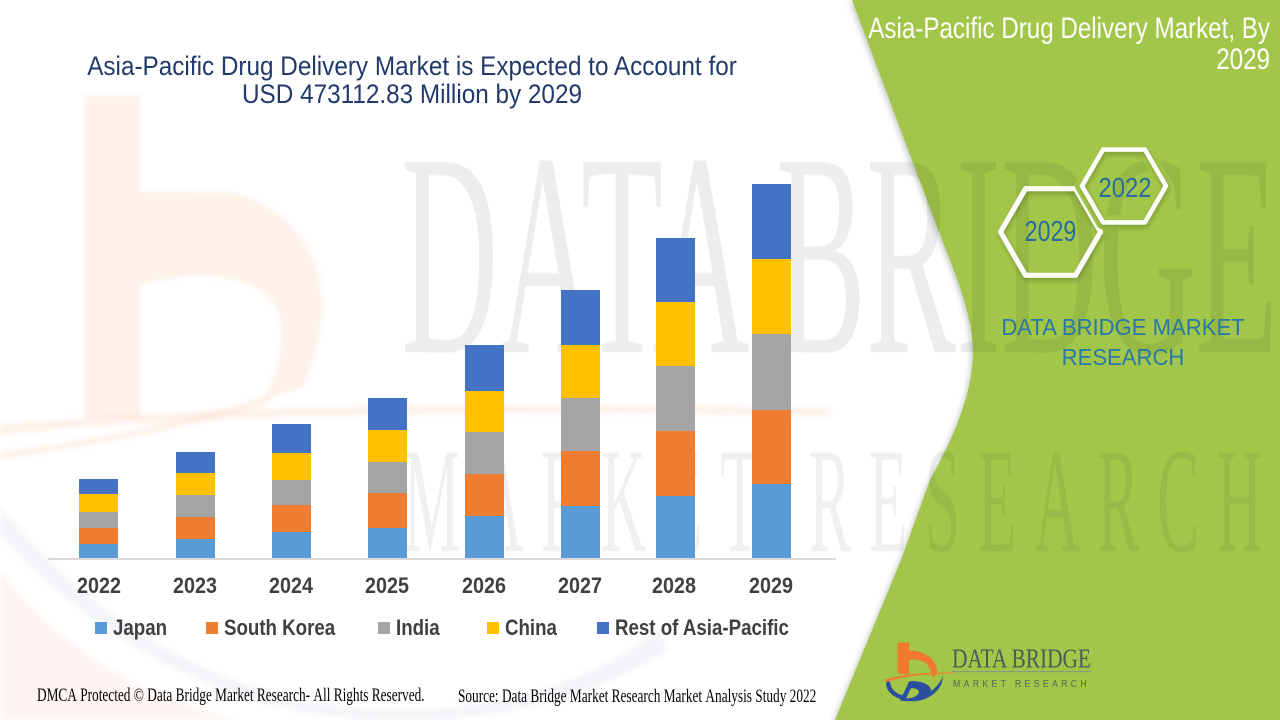 The width and height of the screenshot is (1280, 720). Describe the element at coordinates (1021, 657) in the screenshot. I see `svg-text: DATA BRIDGE` at that location.